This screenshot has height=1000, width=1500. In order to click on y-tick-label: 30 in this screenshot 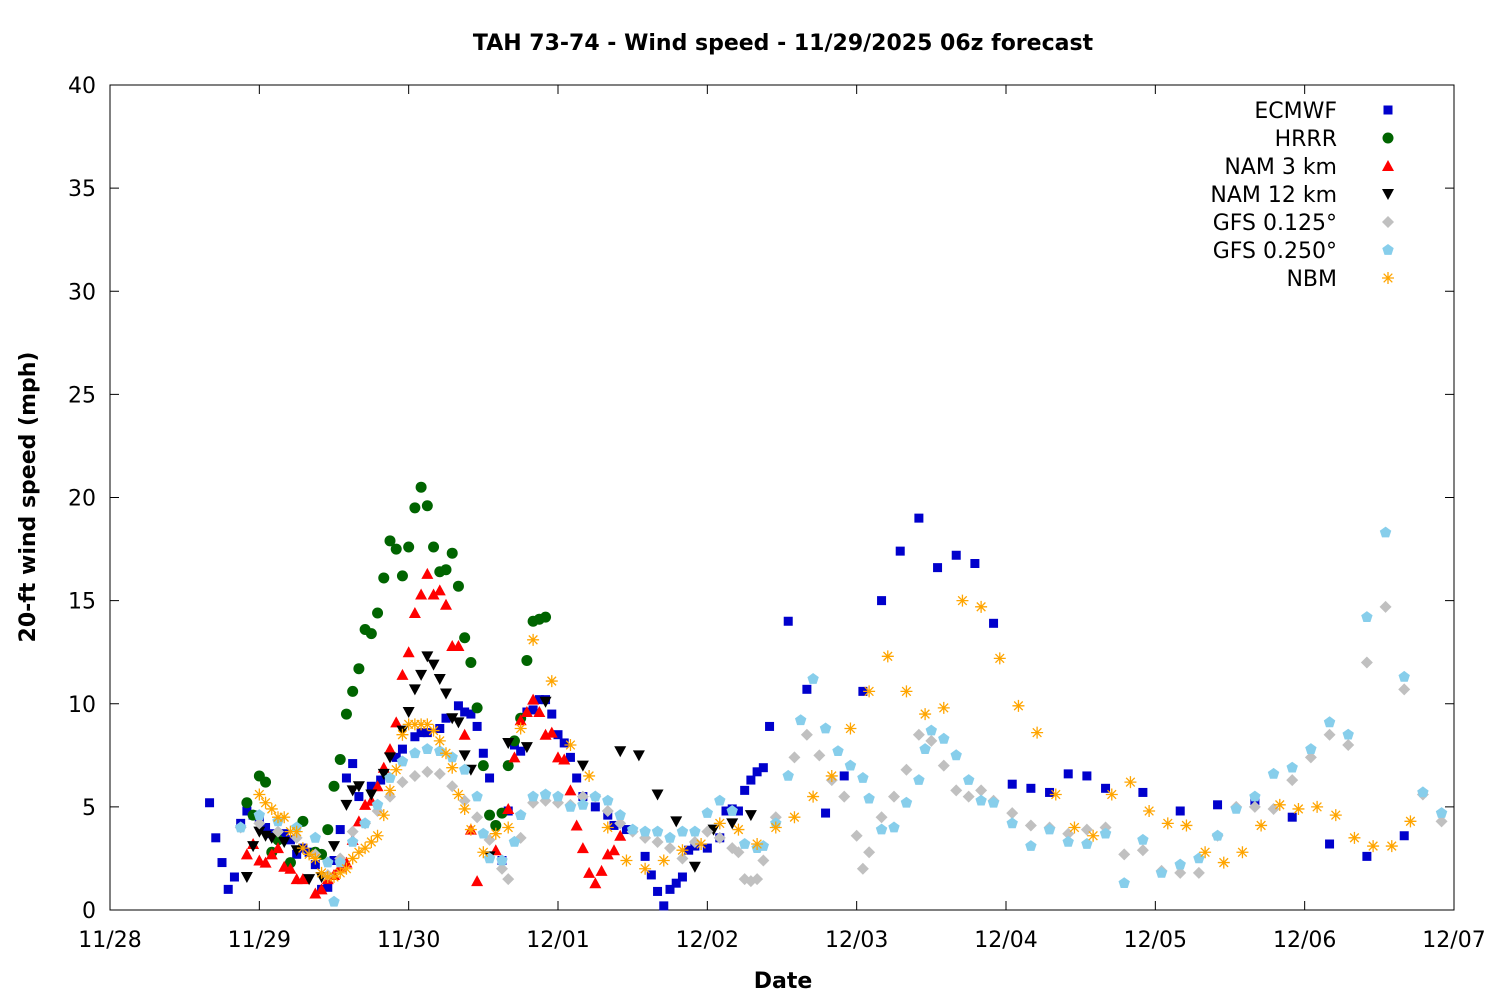, I will do `click(82, 292)`.